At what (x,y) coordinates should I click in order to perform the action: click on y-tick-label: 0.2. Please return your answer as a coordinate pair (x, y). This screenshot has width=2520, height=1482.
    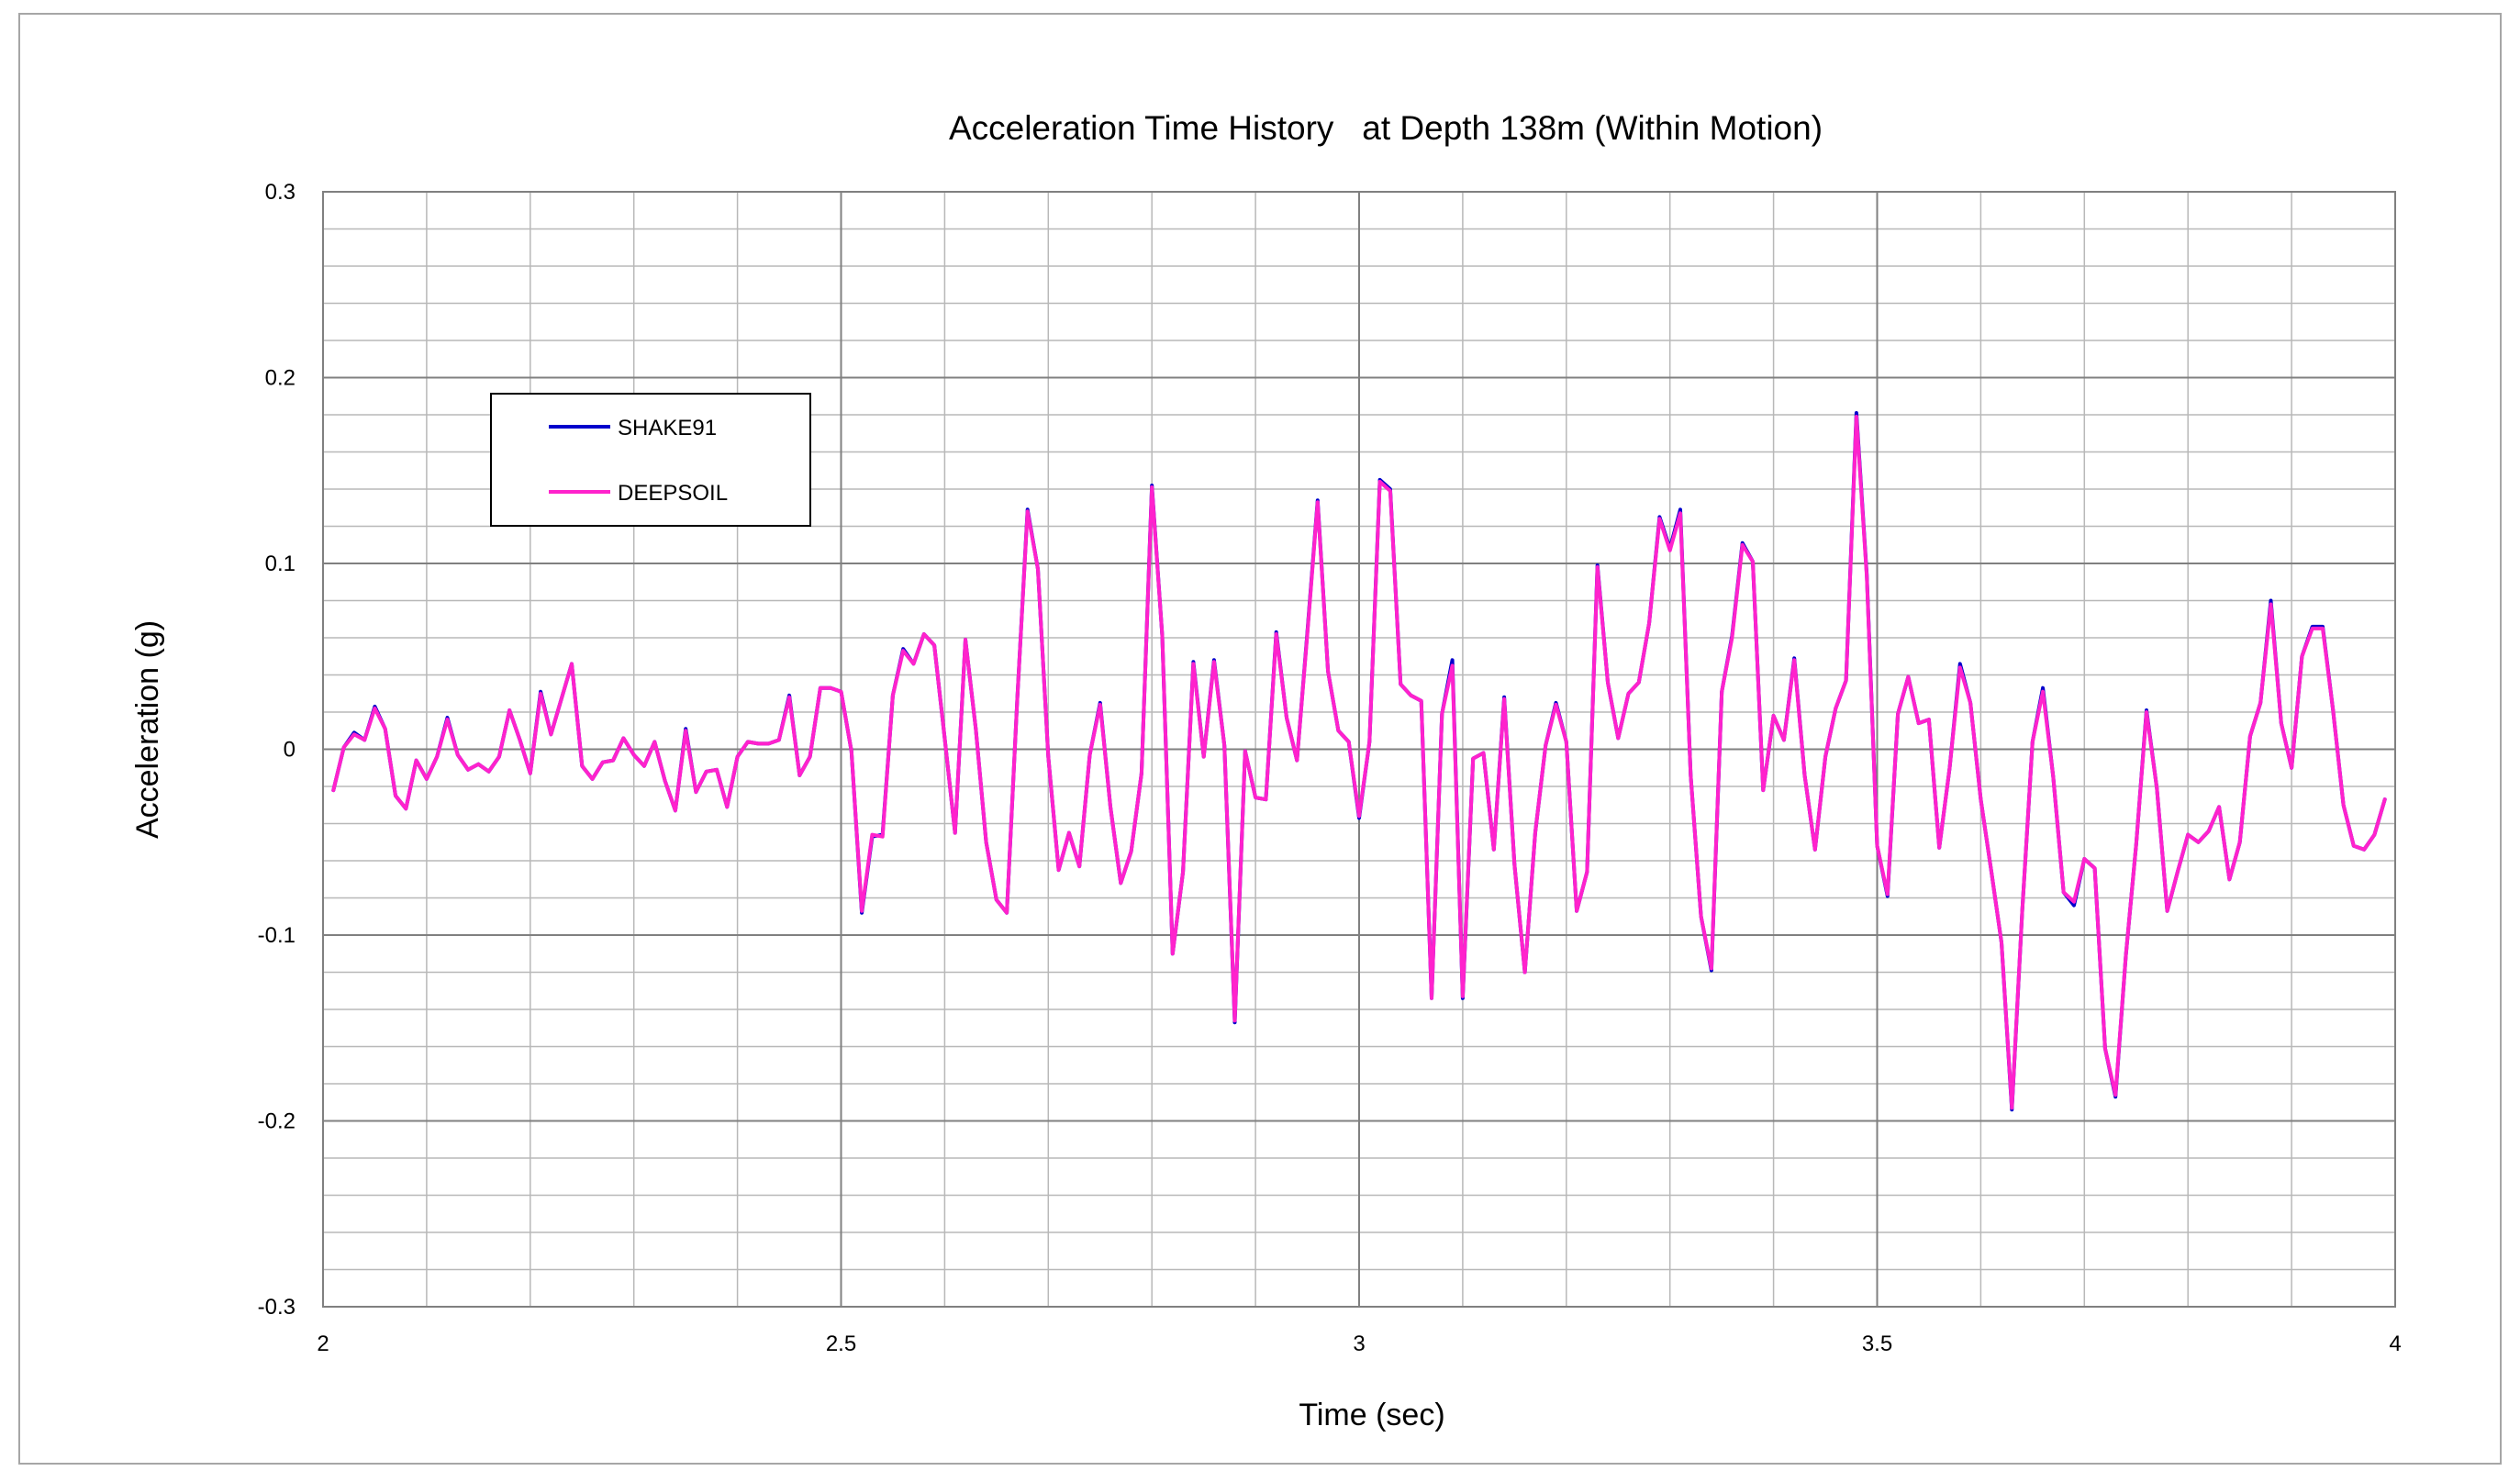
    Looking at the image, I should click on (280, 378).